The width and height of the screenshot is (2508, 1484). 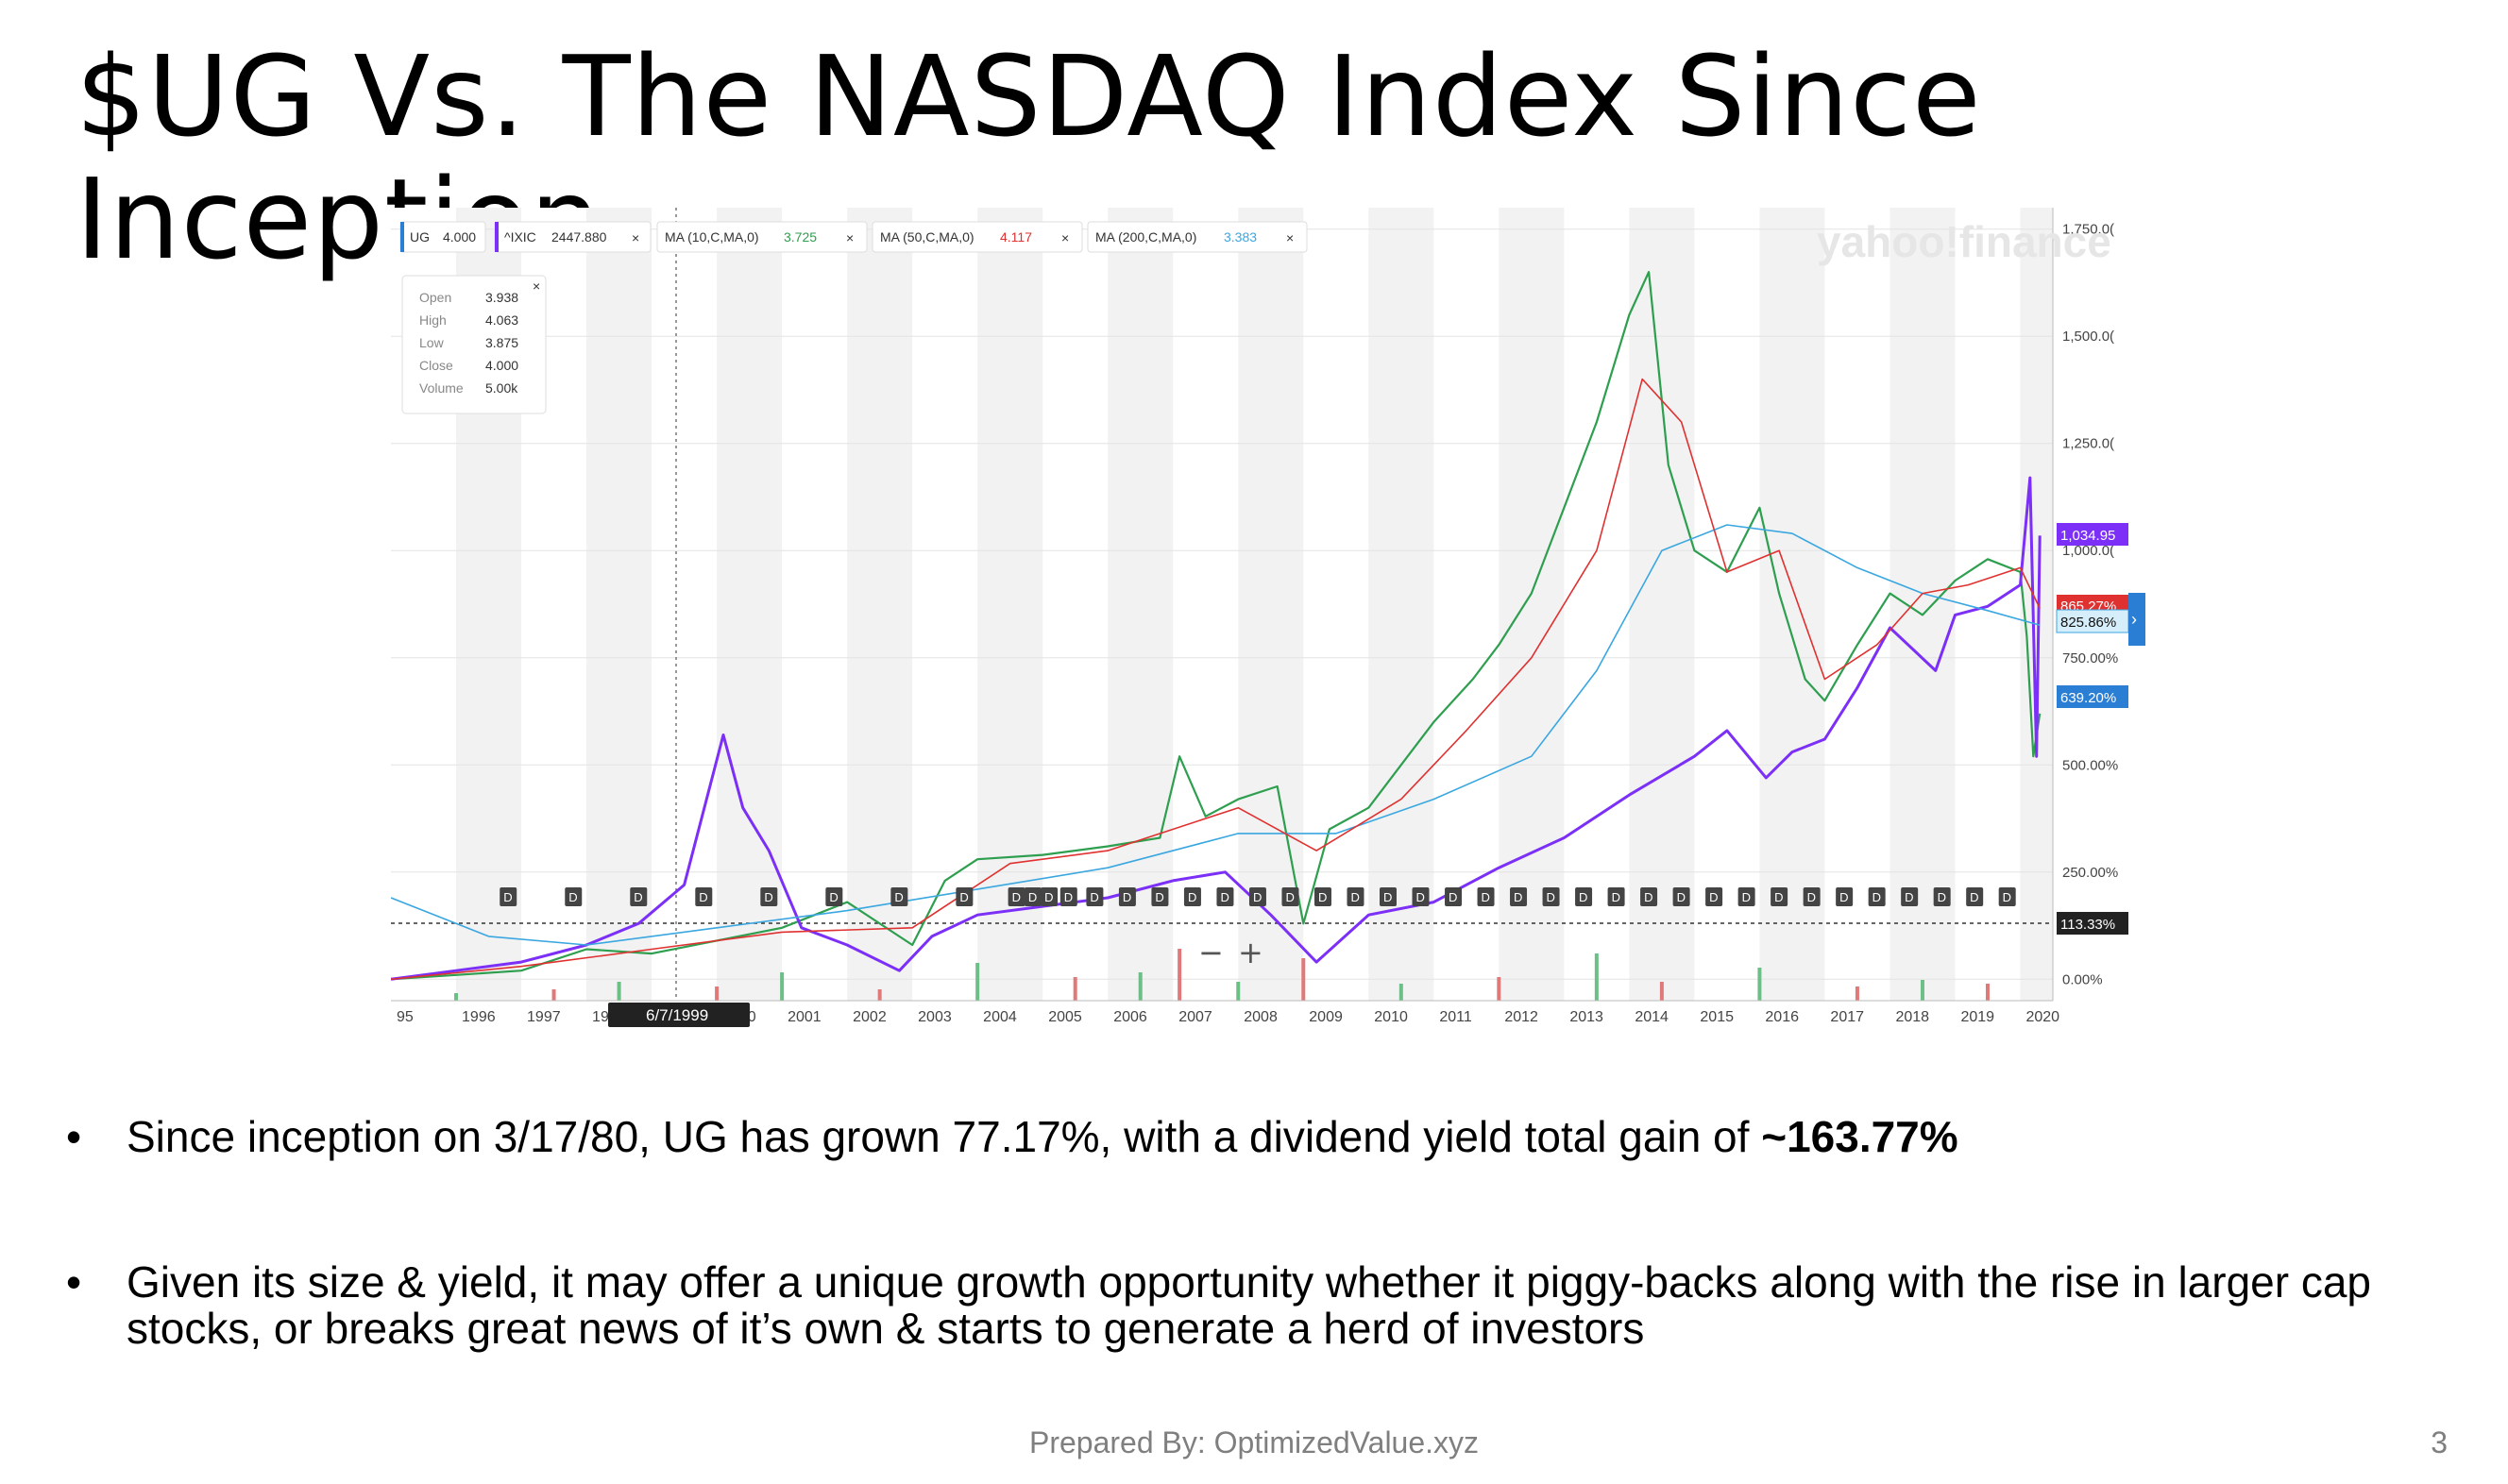 What do you see at coordinates (677, 1015) in the screenshot?
I see `crosshair-date-text: 6/7/1999` at bounding box center [677, 1015].